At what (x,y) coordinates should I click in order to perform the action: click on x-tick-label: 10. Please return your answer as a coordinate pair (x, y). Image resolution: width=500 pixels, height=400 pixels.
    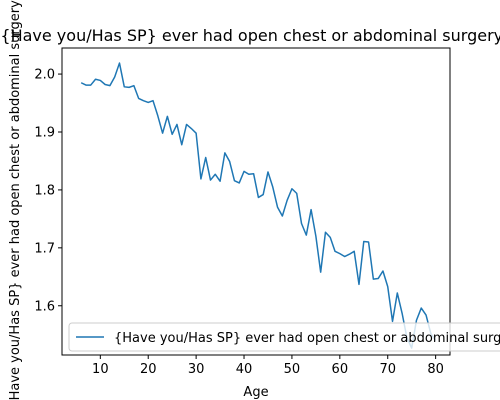
    Looking at the image, I should click on (100, 369).